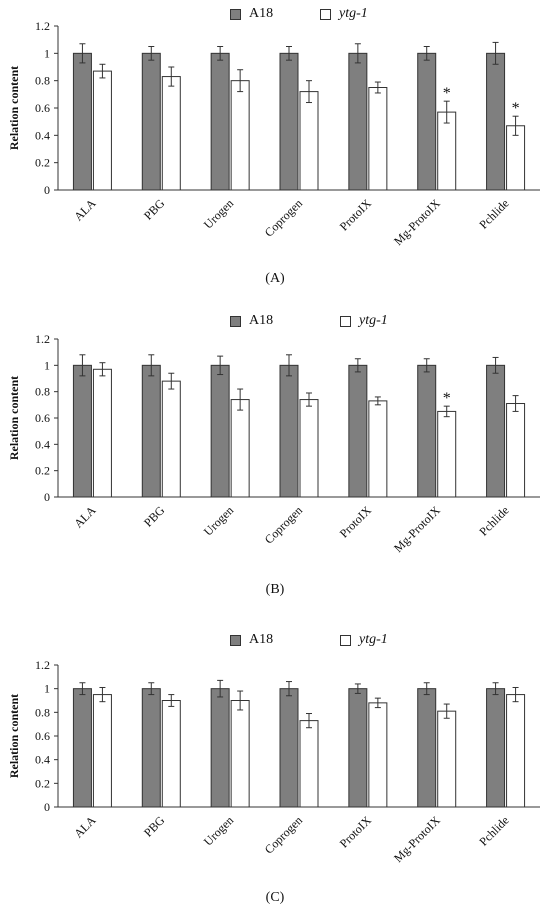 Image resolution: width=550 pixels, height=915 pixels. Describe the element at coordinates (275, 323) in the screenshot. I see `legend-b: A18 ytg-1` at that location.